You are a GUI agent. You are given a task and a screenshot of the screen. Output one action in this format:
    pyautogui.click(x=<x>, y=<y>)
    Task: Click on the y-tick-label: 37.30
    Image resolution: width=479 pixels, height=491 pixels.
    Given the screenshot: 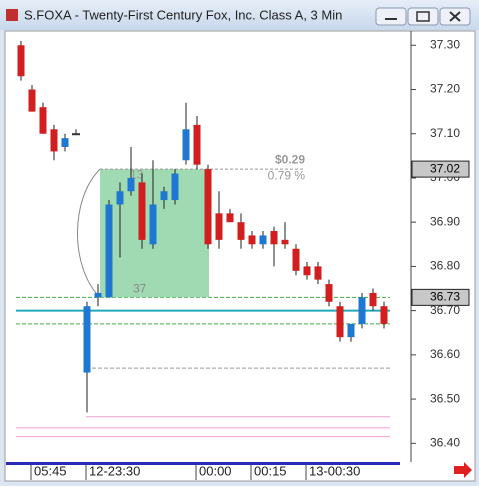 What is the action you would take?
    pyautogui.click(x=445, y=44)
    